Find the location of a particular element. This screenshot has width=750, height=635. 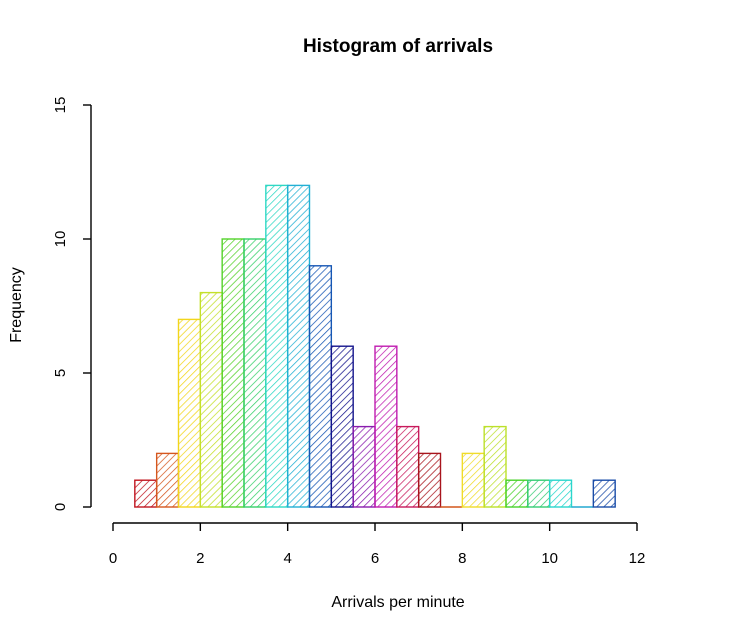

x-tick-label: 12 is located at coordinates (637, 558).